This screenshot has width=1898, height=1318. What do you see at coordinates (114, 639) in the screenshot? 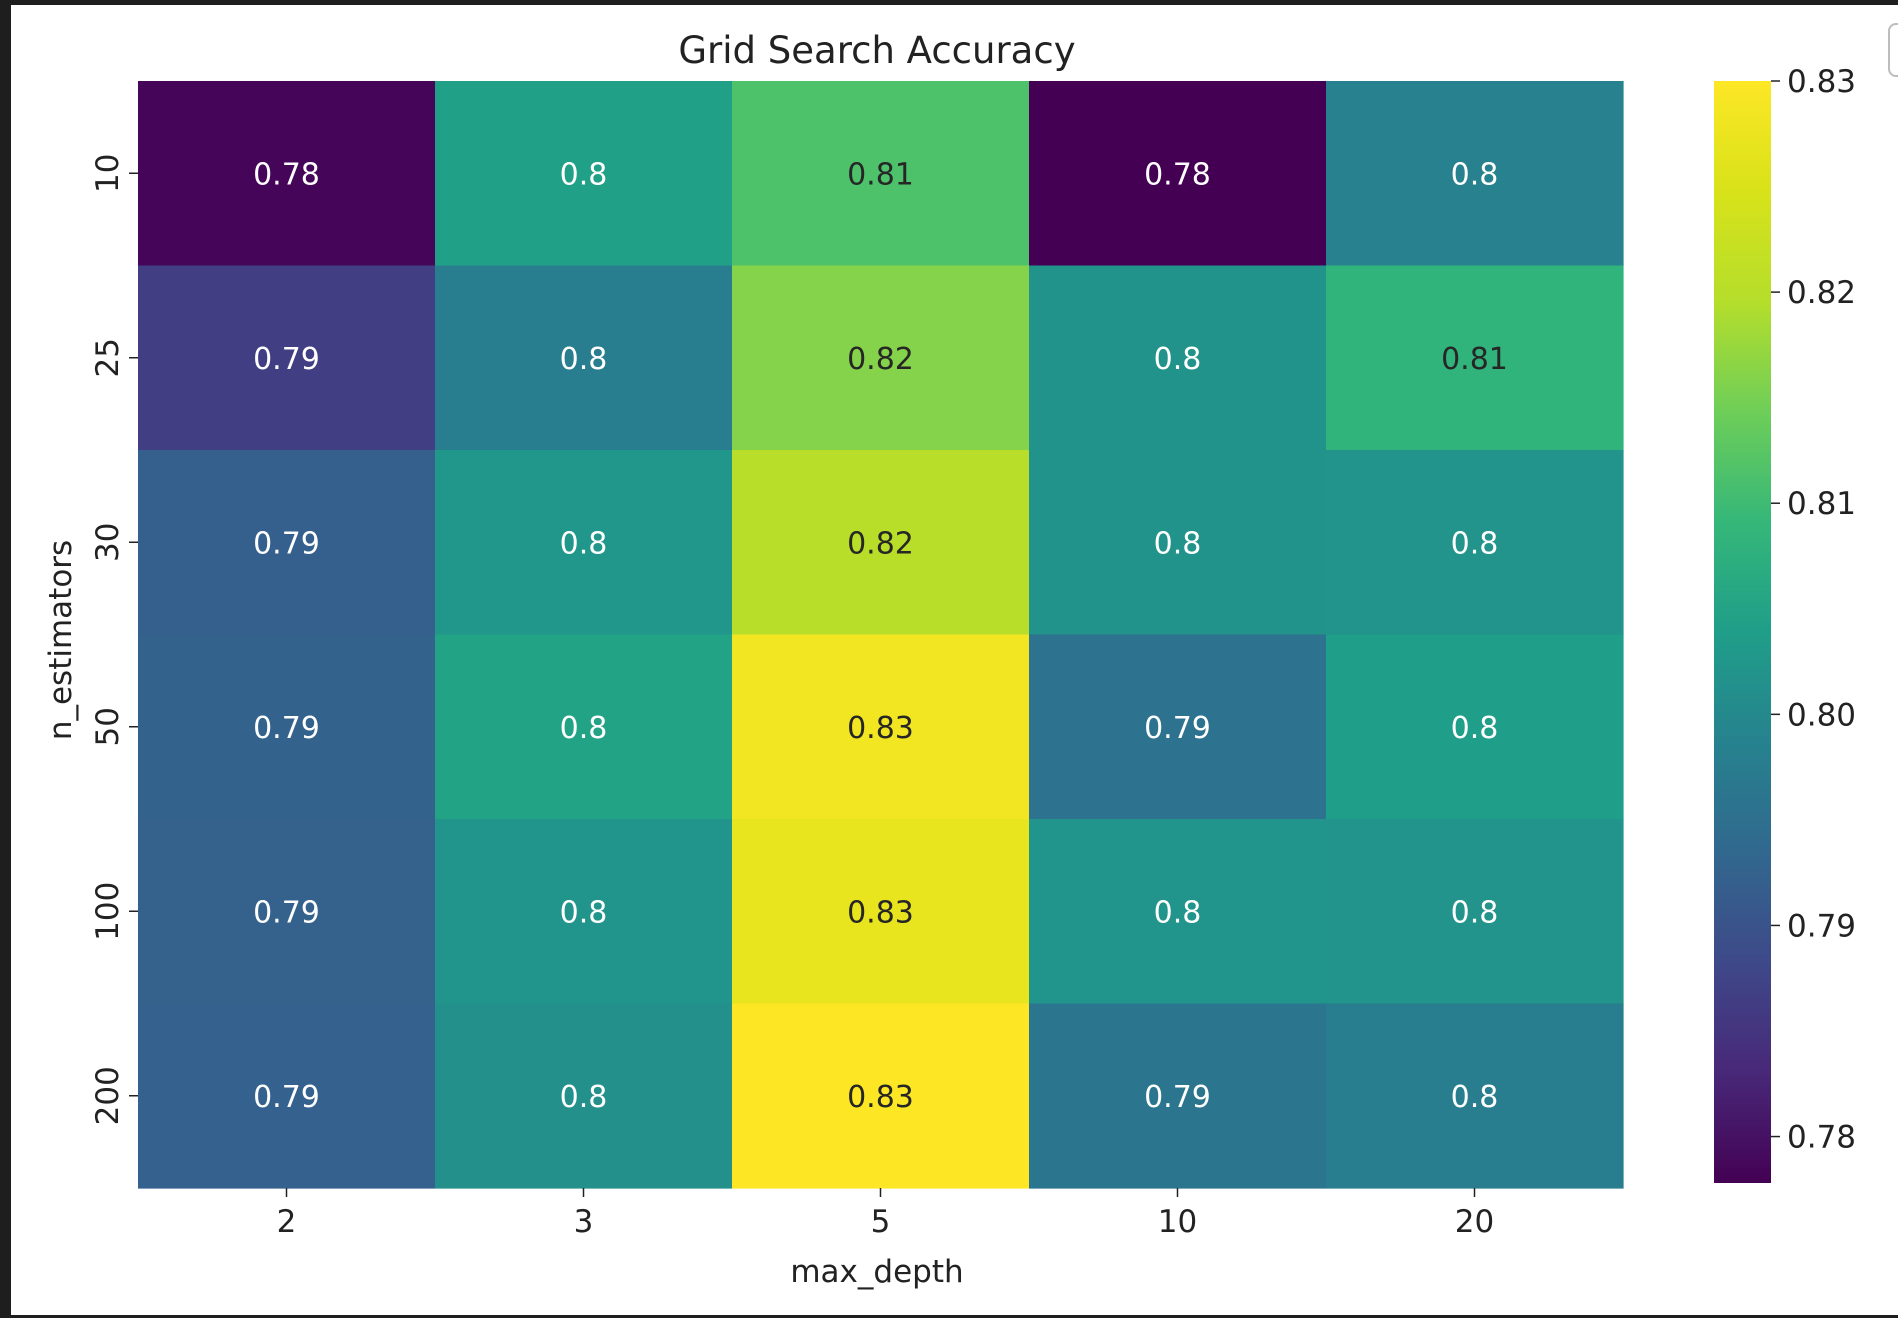
I see `y-axis: 10 25 30 50 100 200` at bounding box center [114, 639].